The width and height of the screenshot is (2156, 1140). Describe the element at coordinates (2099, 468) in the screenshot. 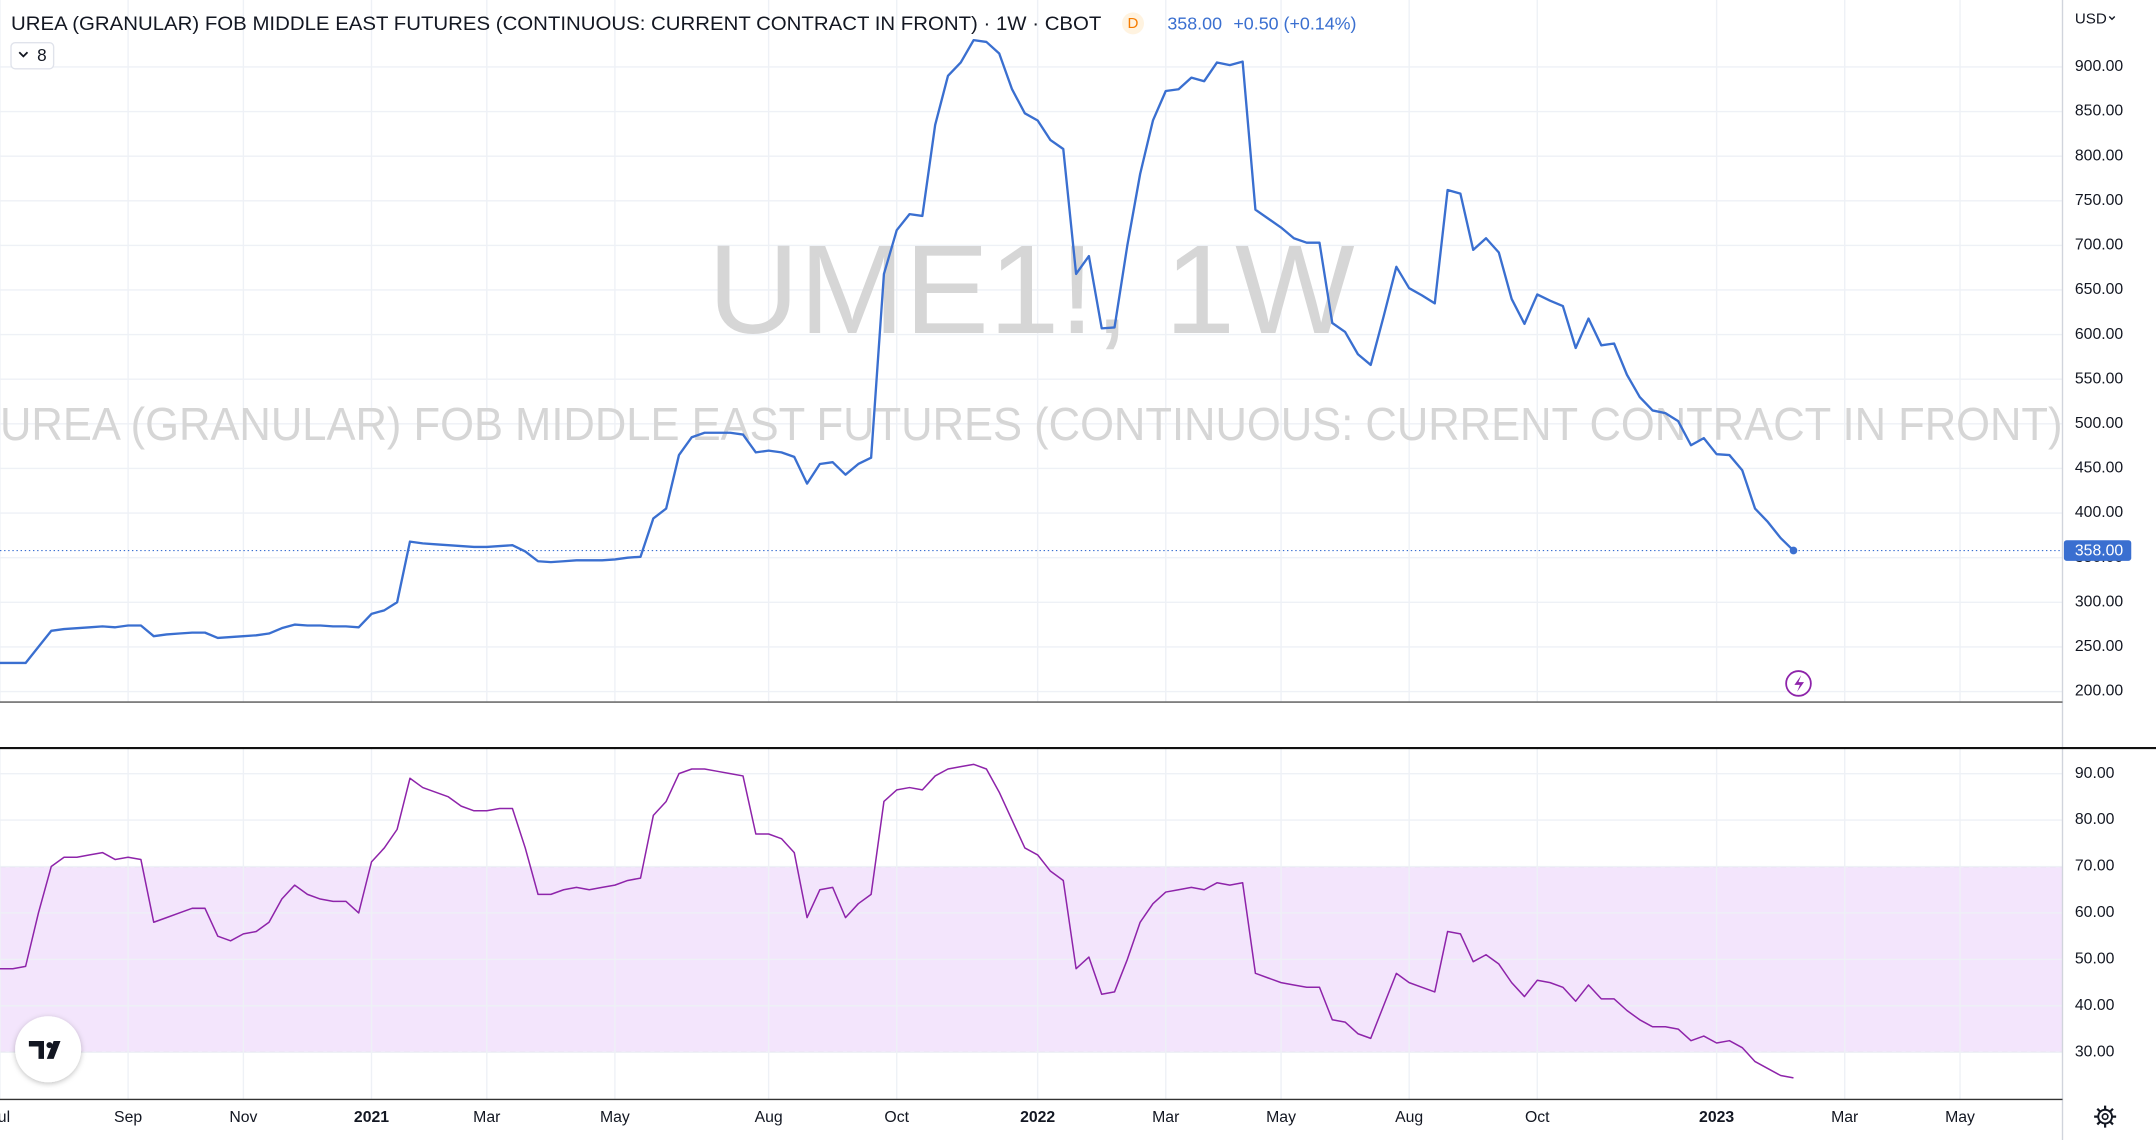

I see `y-tick-label: 450.00` at that location.